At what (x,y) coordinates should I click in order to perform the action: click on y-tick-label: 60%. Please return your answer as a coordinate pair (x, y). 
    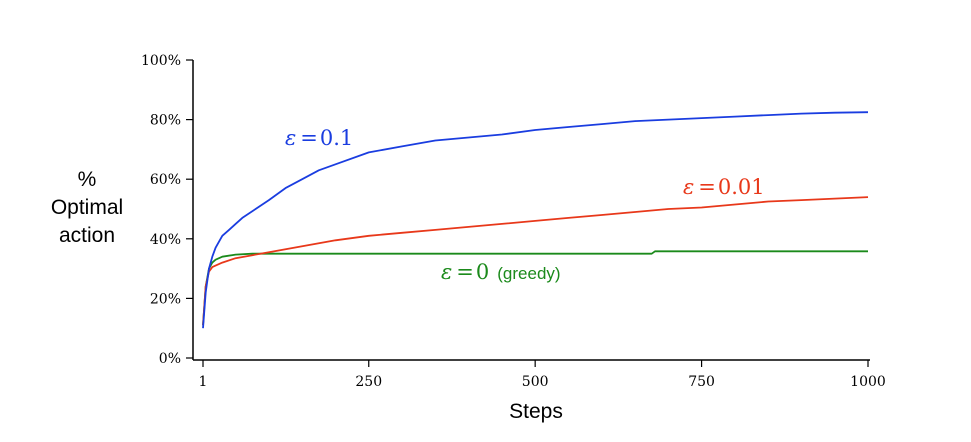
    Looking at the image, I should click on (165, 180).